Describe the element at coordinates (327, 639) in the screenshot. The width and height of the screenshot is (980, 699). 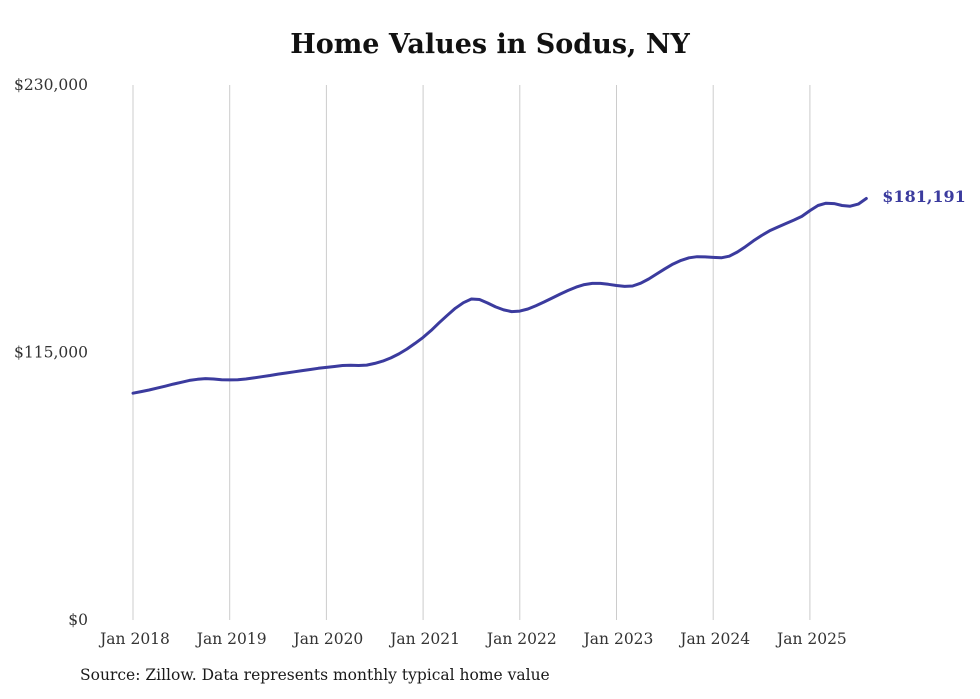
I see `x-tick-label: Jan 2020` at that location.